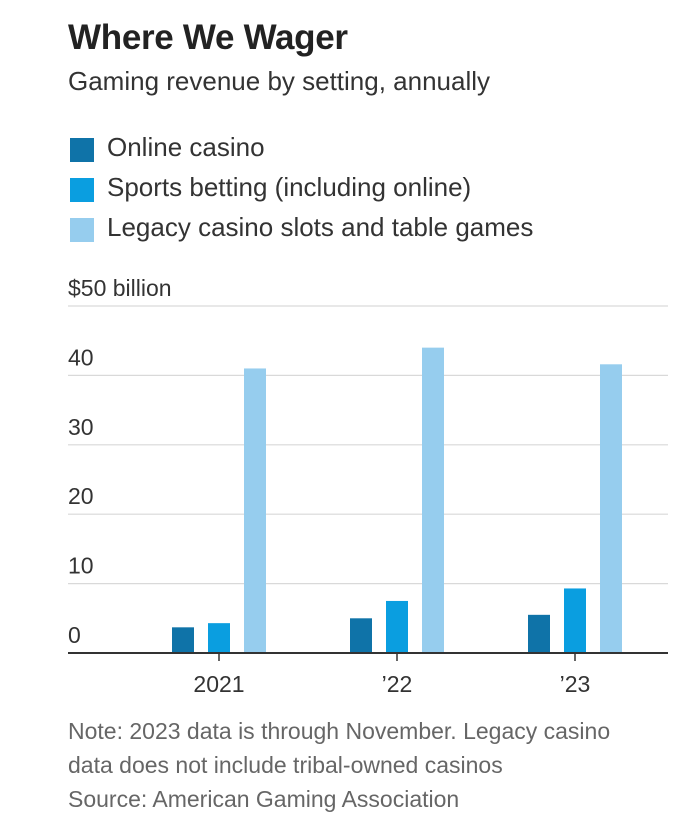 Image resolution: width=686 pixels, height=832 pixels. I want to click on y-tick-label-40: 40, so click(81, 357).